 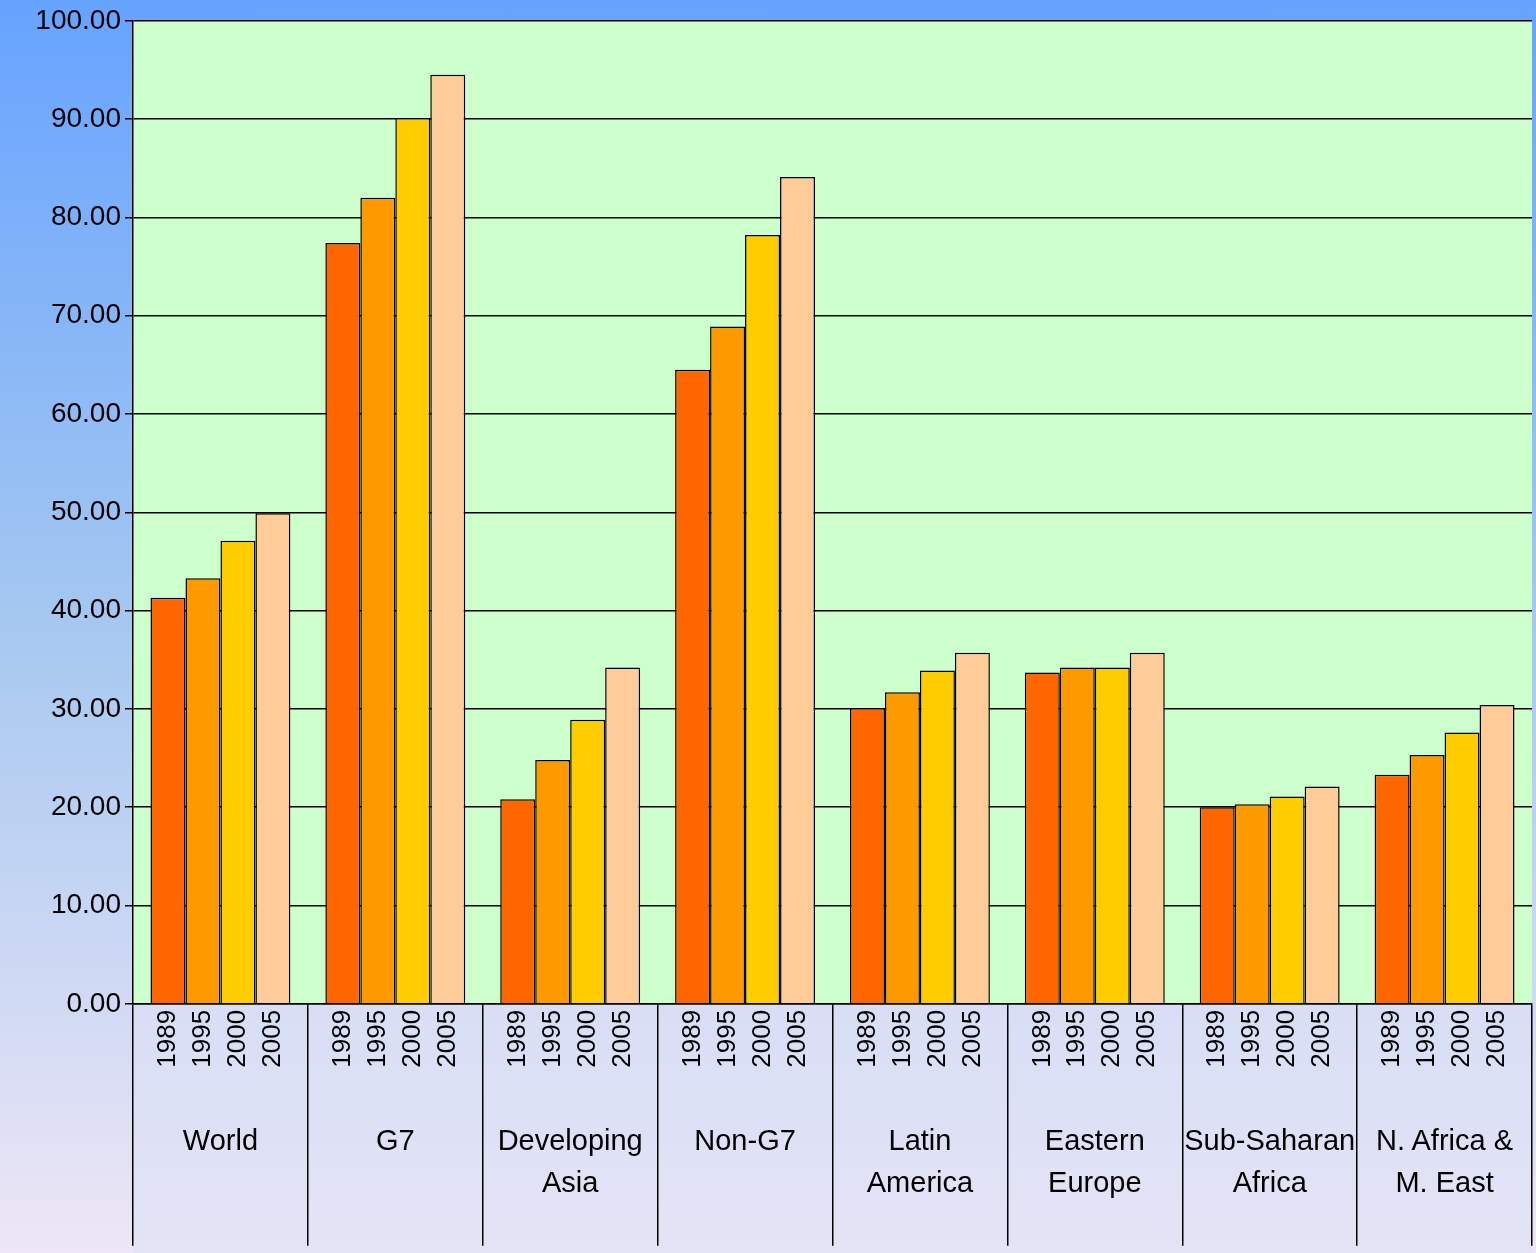 What do you see at coordinates (85, 805) in the screenshot?
I see `y-tick-label: 20.00` at bounding box center [85, 805].